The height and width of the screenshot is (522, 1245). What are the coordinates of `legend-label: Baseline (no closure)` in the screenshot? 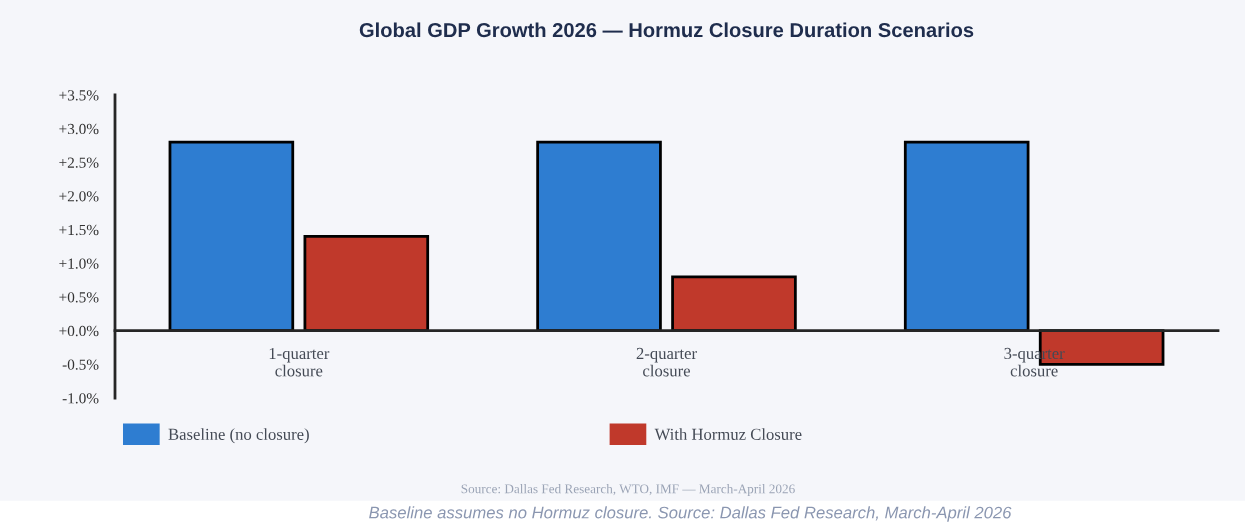 It's located at (238, 436).